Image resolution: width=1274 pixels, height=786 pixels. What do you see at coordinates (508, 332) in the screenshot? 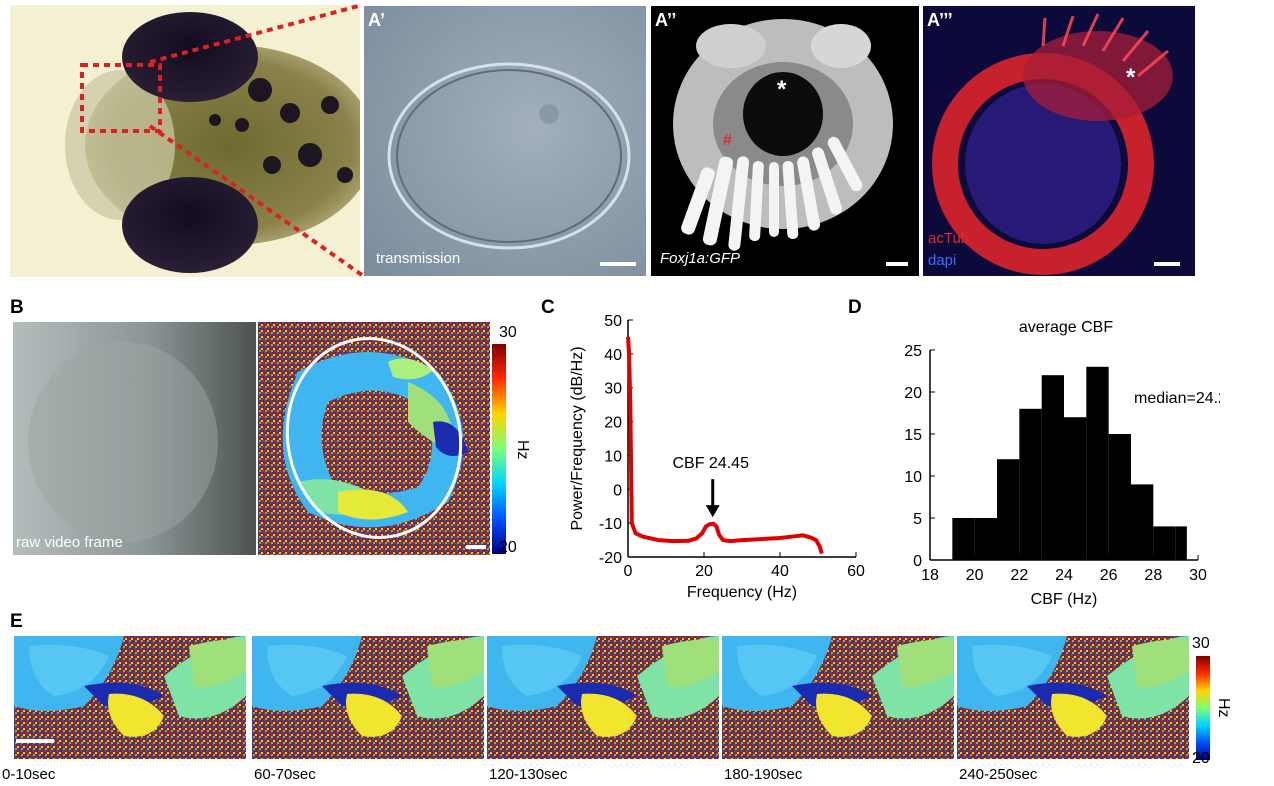
I see `colorbar-b-max: 30` at bounding box center [508, 332].